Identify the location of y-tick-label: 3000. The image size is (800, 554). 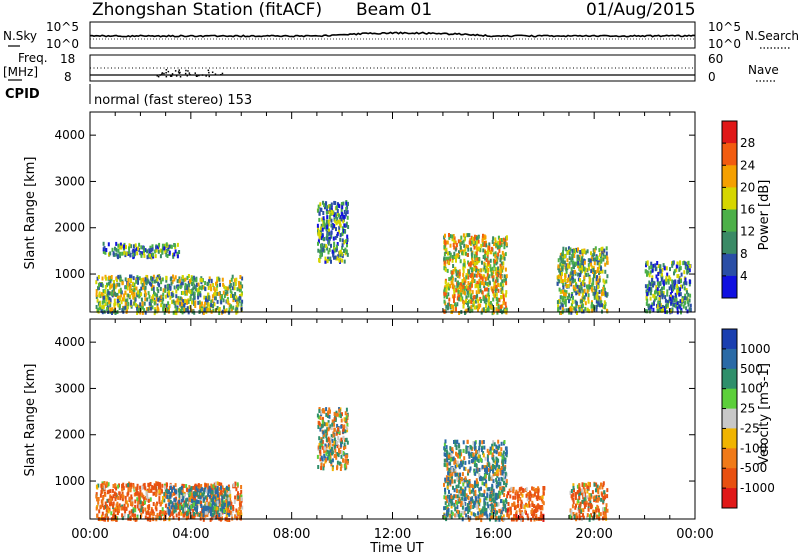
(69, 181).